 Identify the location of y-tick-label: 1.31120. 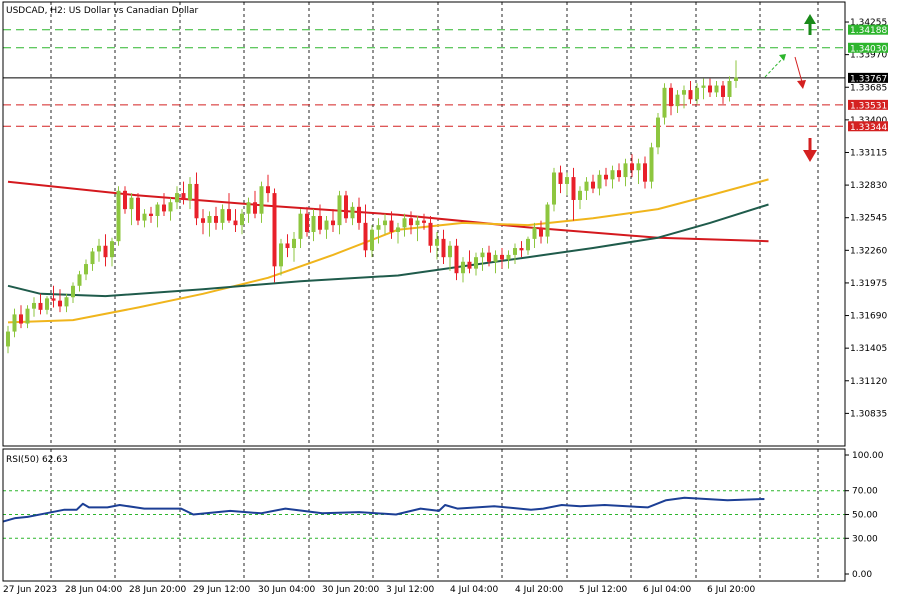
(868, 382).